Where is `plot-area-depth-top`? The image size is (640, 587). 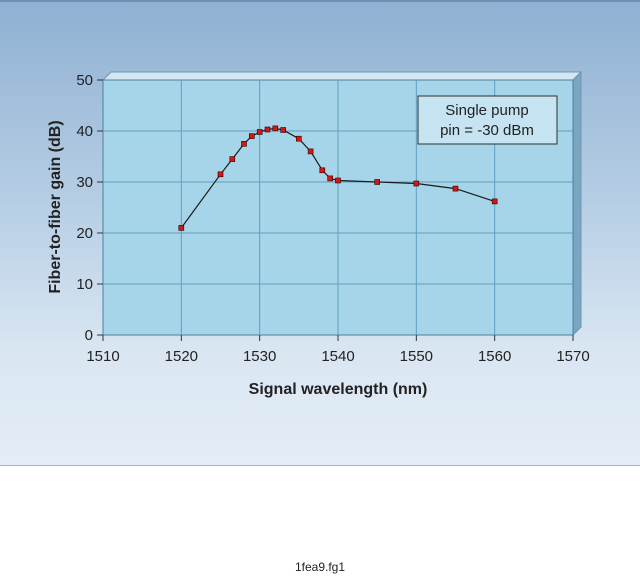
plot-area-depth-top is located at coordinates (342, 76).